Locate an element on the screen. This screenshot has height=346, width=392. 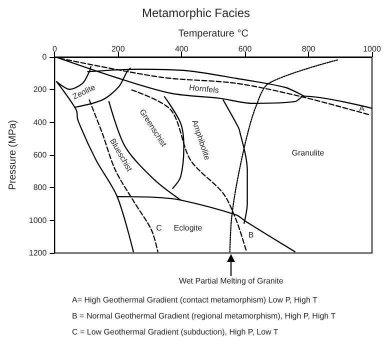
x-tick-label: 800 is located at coordinates (309, 49).